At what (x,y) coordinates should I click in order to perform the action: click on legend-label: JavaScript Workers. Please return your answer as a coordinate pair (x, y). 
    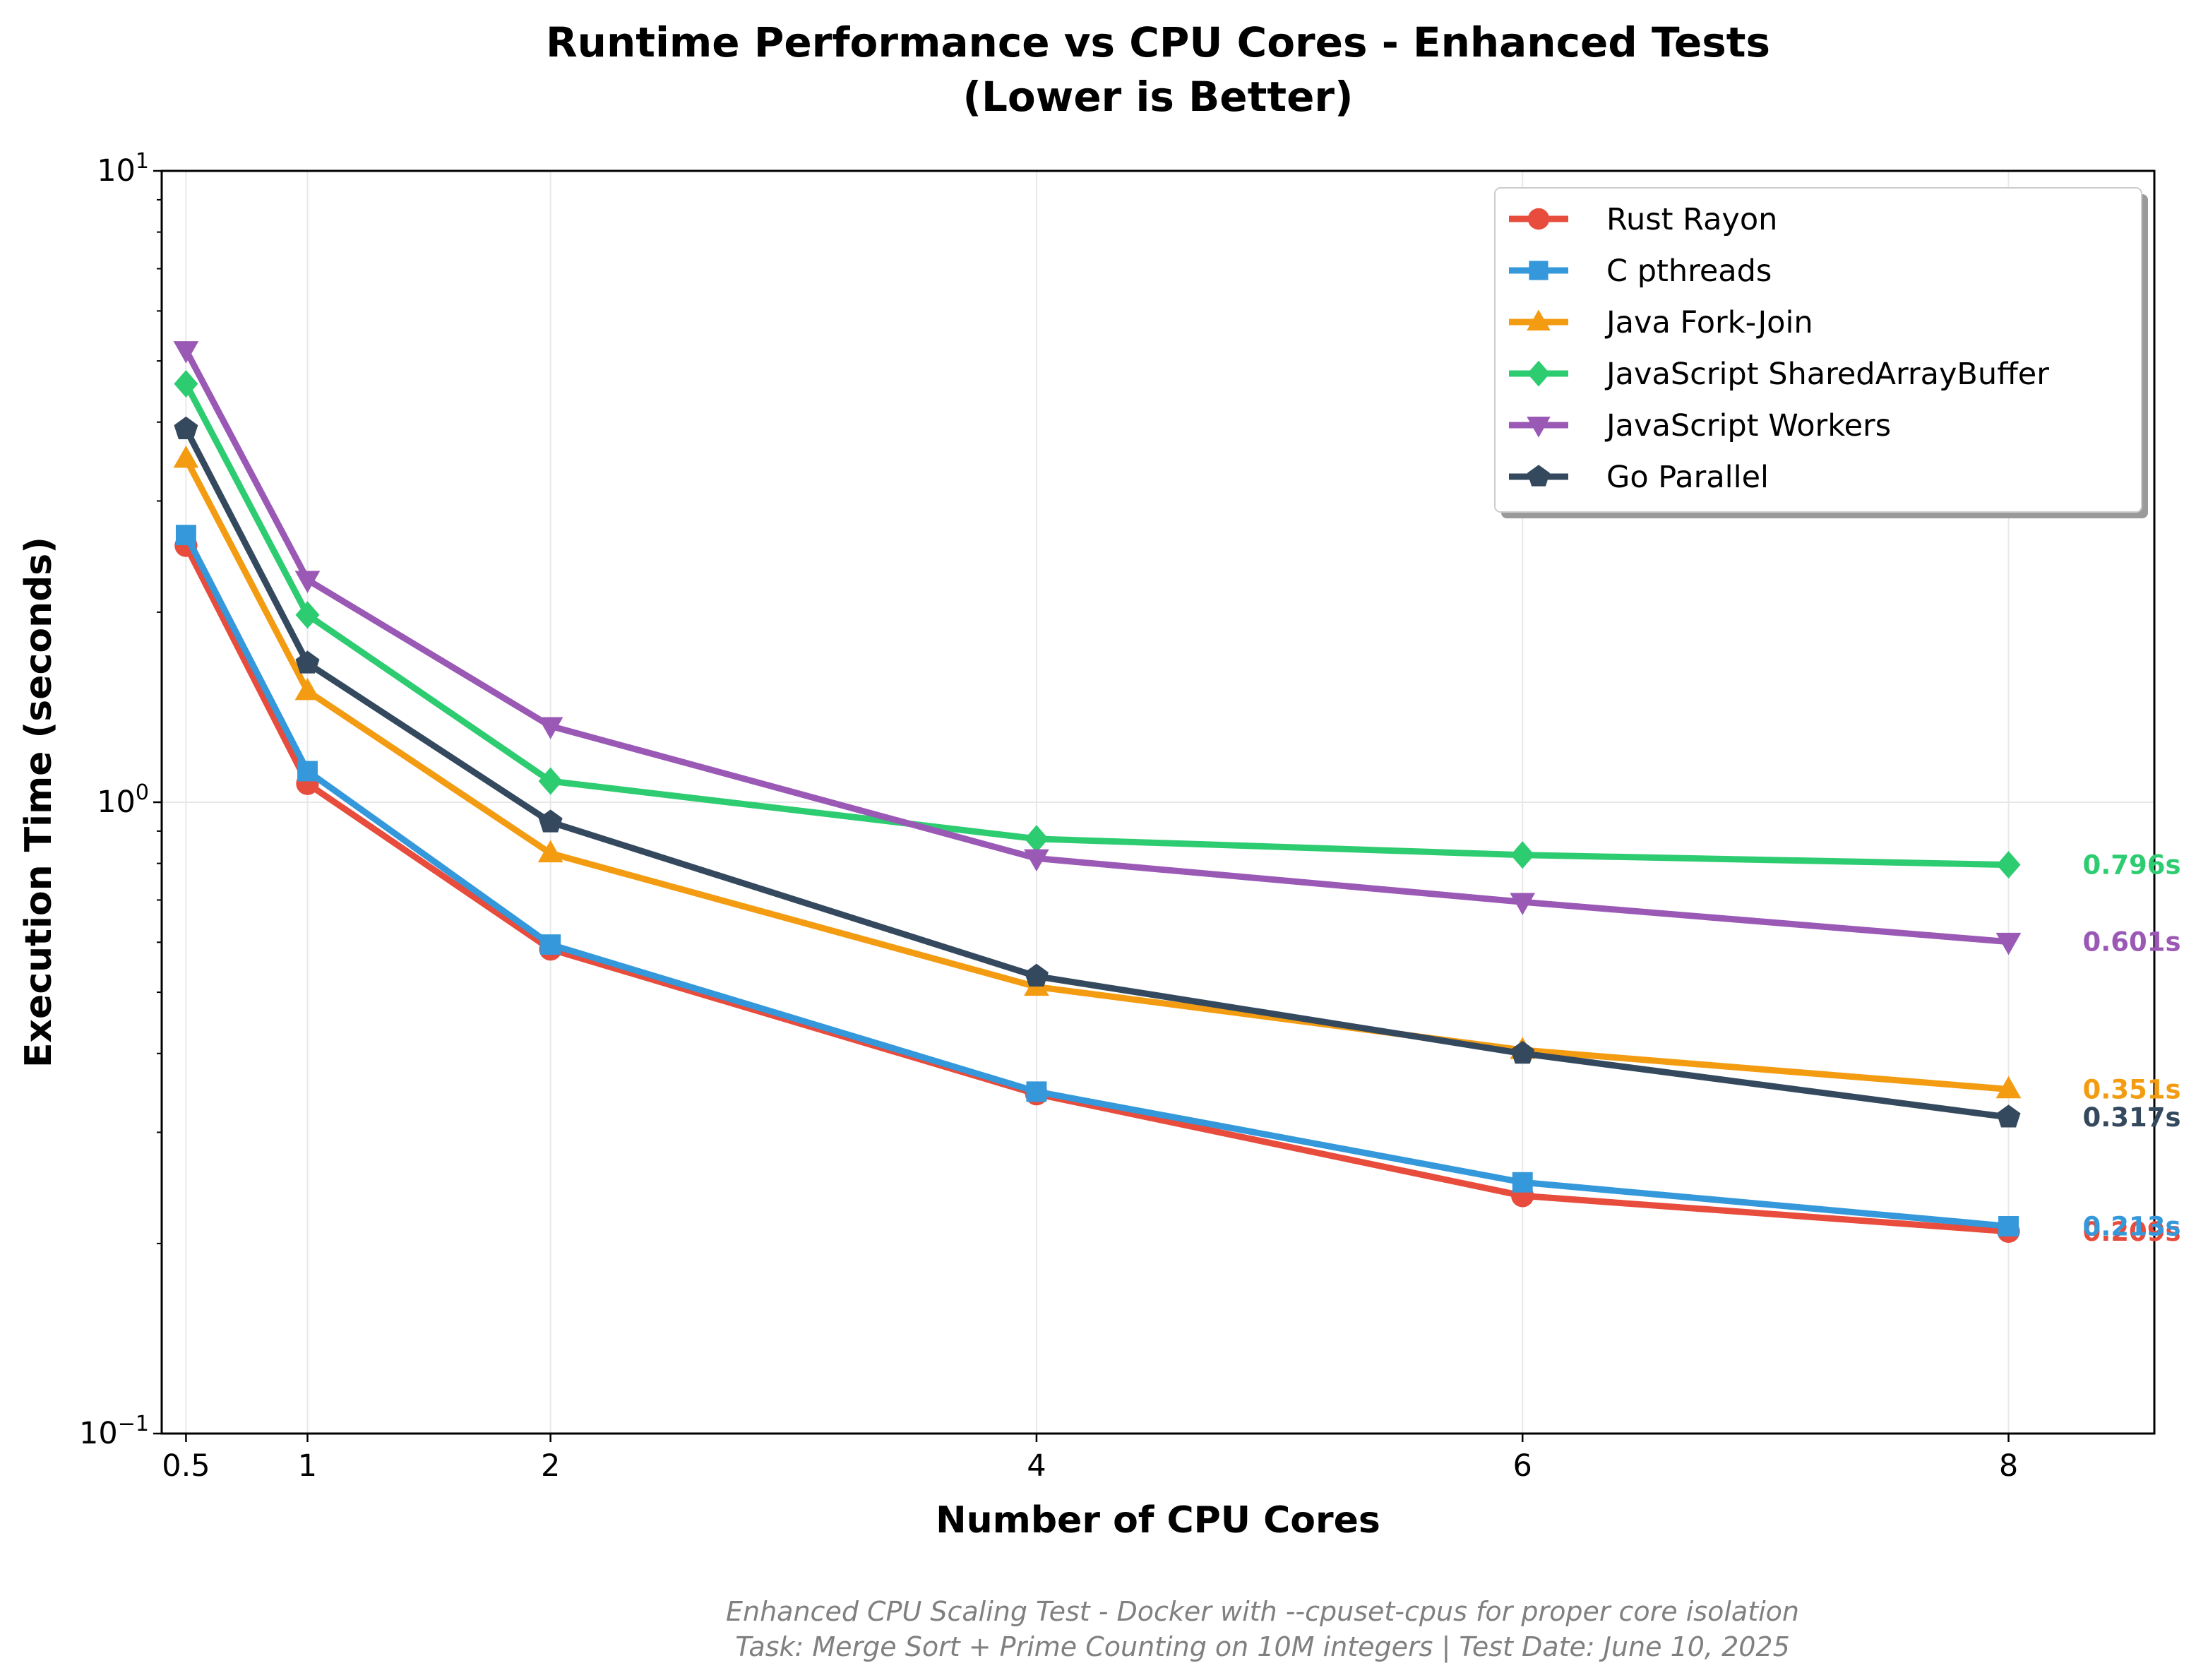
    Looking at the image, I should click on (1748, 426).